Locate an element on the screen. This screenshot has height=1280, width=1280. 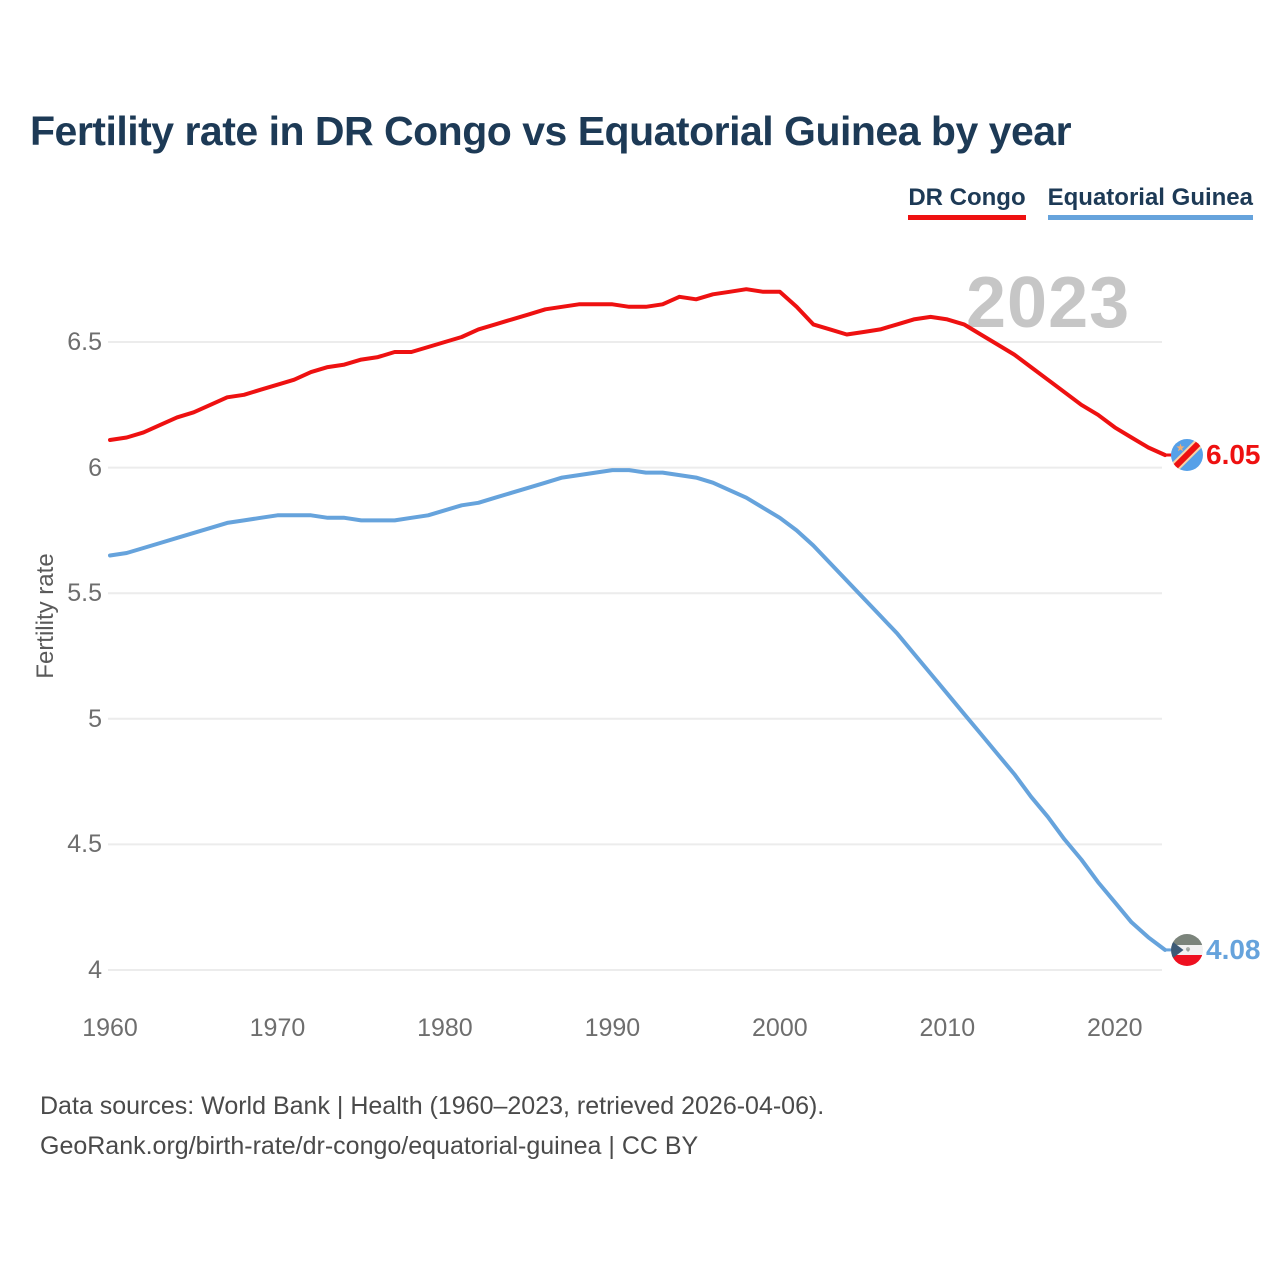
legend-item-dr-congo: DR Congo is located at coordinates (967, 202).